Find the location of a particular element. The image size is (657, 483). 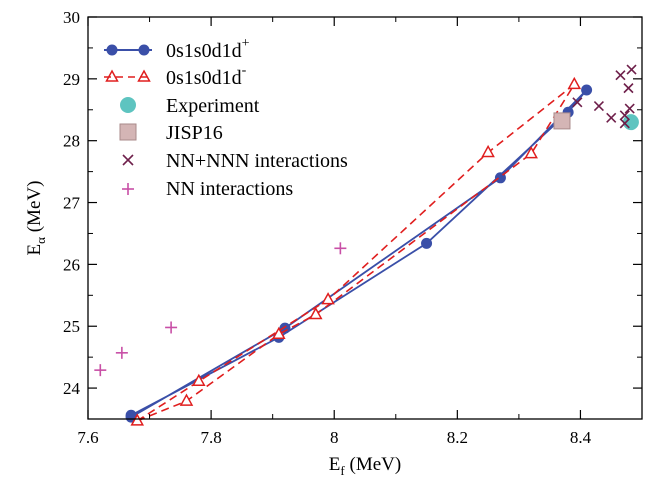

y-axis-label: Eα (MeV) is located at coordinates (36, 218).